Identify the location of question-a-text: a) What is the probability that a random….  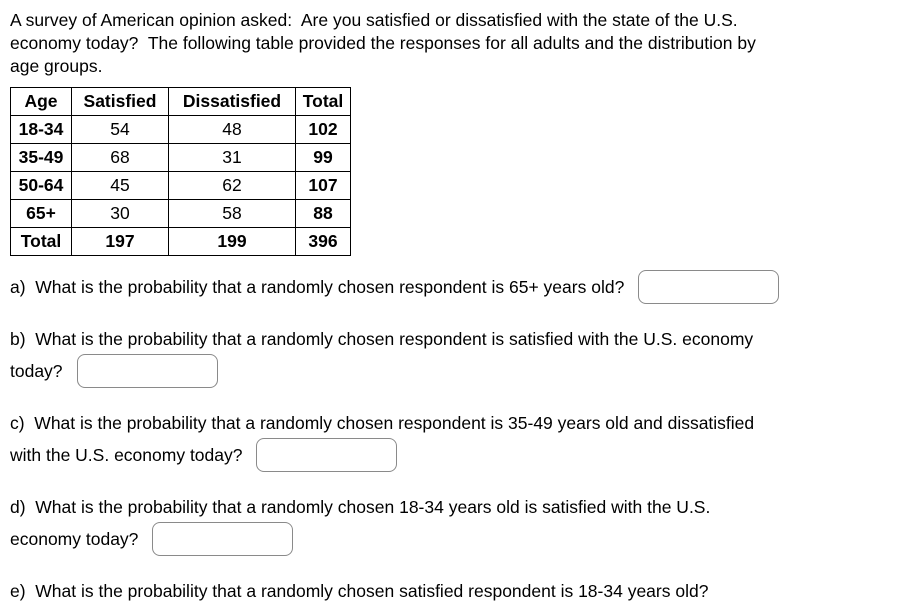
(317, 286).